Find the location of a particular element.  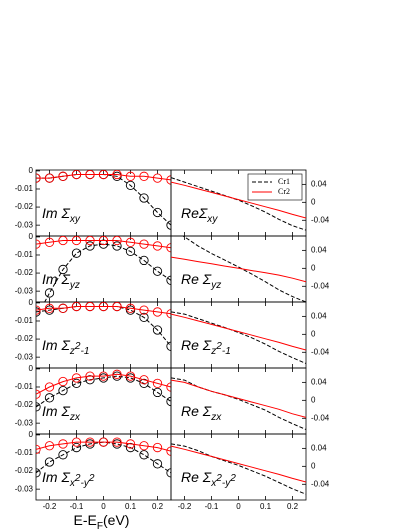

panel-label: Re Σyz is located at coordinates (201, 281).